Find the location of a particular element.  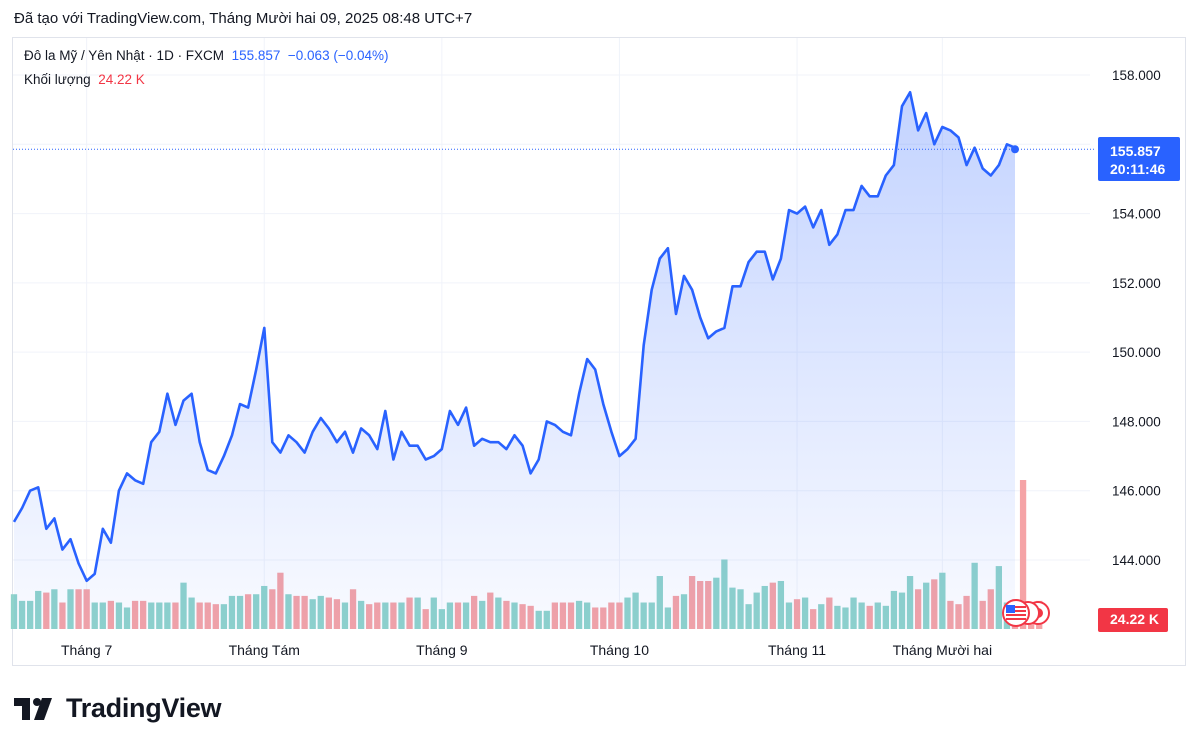

volume-label: Khối lượng is located at coordinates (57, 79).